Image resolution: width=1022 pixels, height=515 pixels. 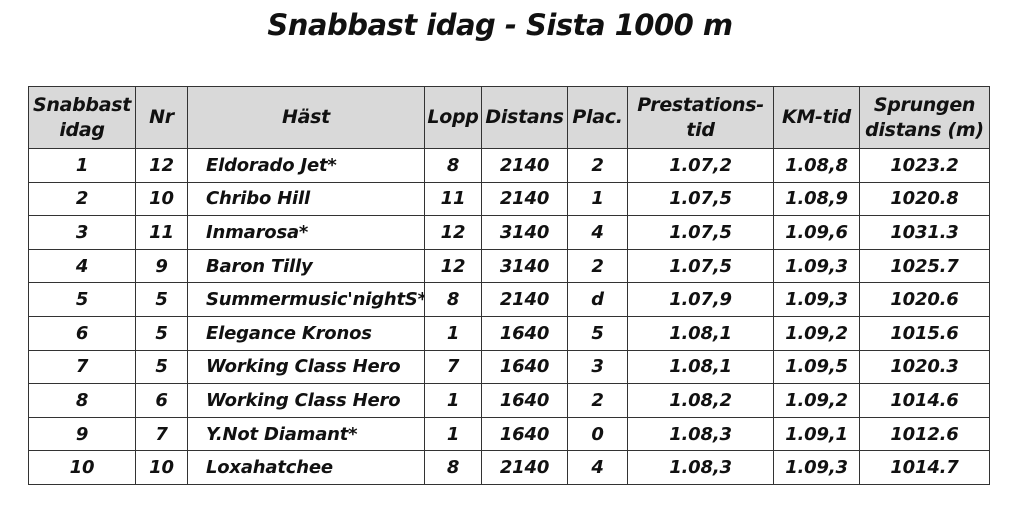 What do you see at coordinates (816, 165) in the screenshot?
I see `cell-km-tid: 1.08,8` at bounding box center [816, 165].